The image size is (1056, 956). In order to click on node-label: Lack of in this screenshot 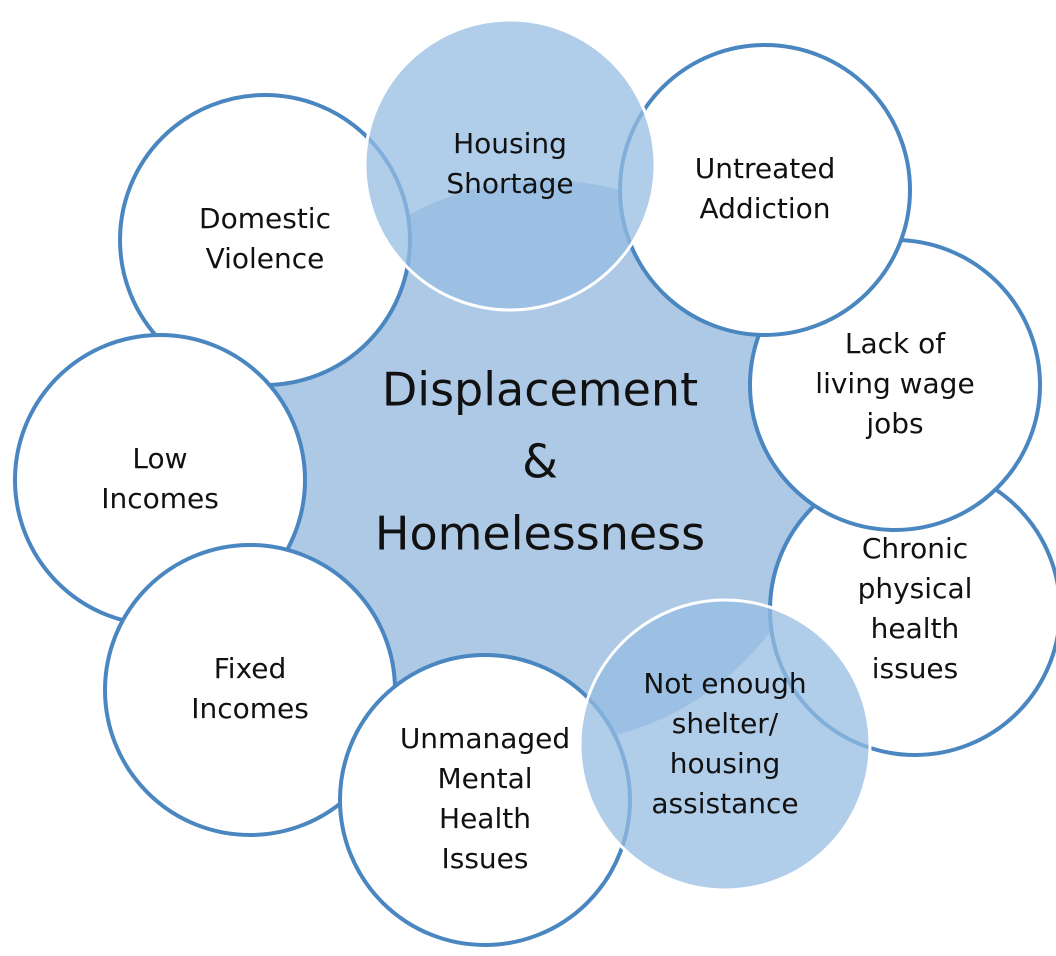, I will do `click(895, 343)`.